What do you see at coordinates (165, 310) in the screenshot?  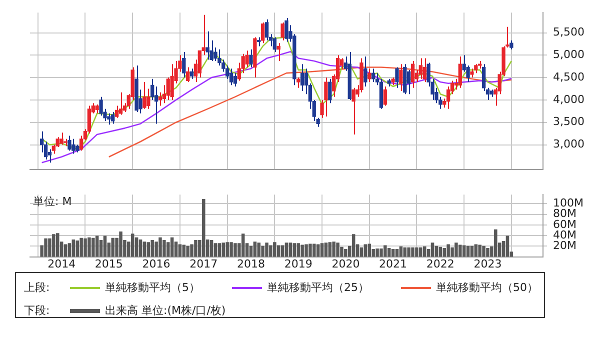 I see `legend-label: 出来高 単位:(M株/口/枚)` at bounding box center [165, 310].